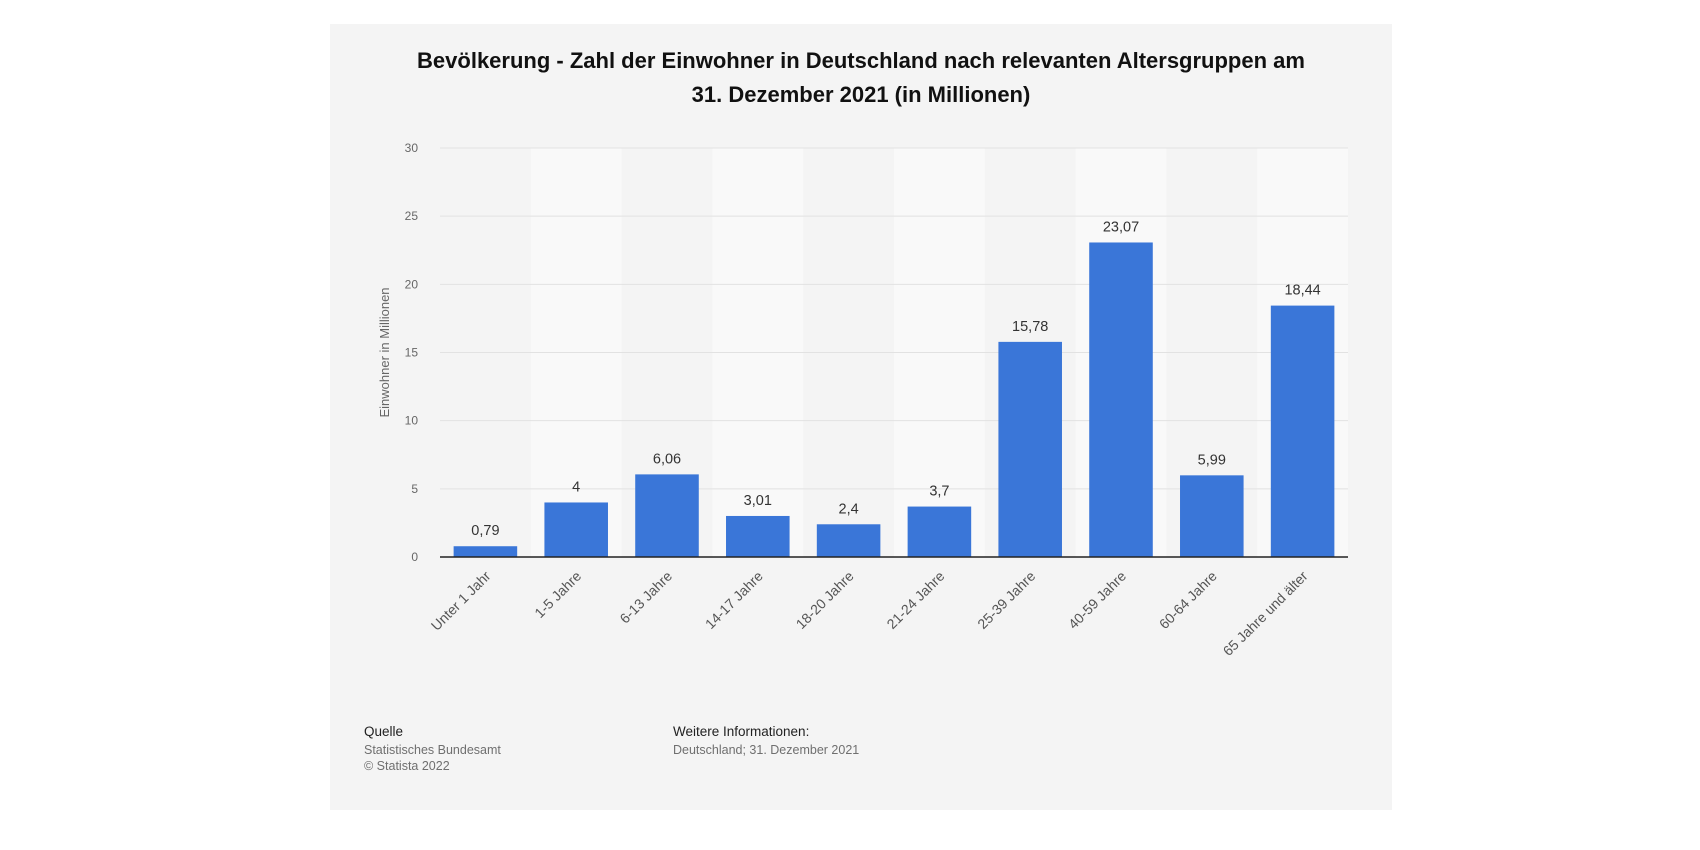 The width and height of the screenshot is (1700, 850). I want to click on y-tick-label: 0, so click(414, 557).